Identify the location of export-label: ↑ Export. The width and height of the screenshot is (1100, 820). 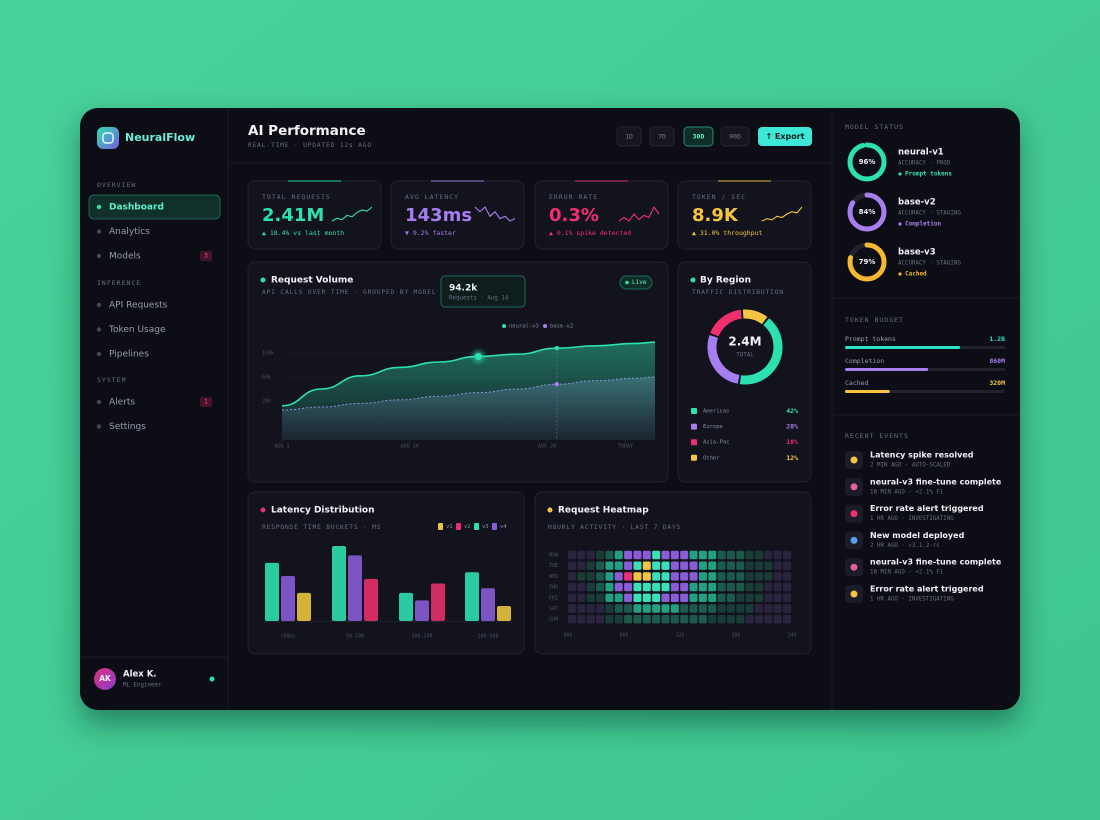
(784, 136).